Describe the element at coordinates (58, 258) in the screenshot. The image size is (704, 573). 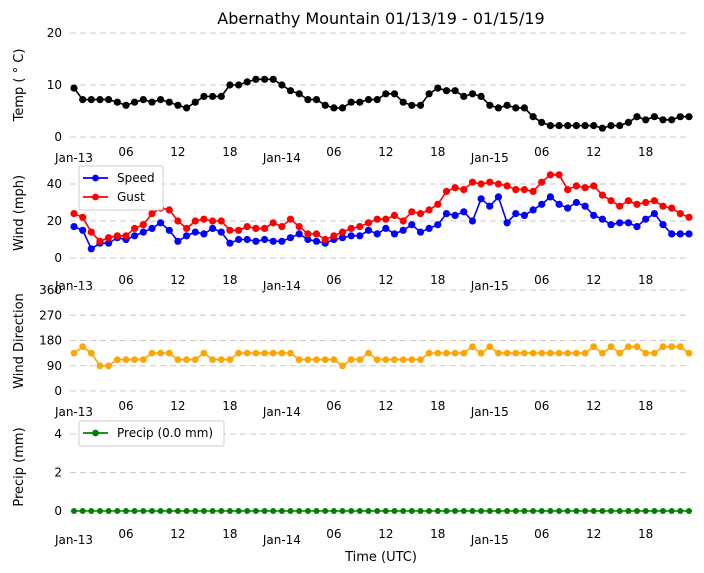
I see `y-tick-label: 0` at that location.